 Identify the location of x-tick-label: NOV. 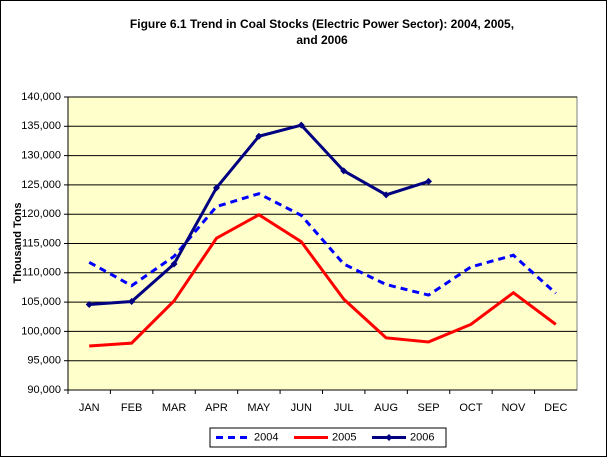
(513, 408).